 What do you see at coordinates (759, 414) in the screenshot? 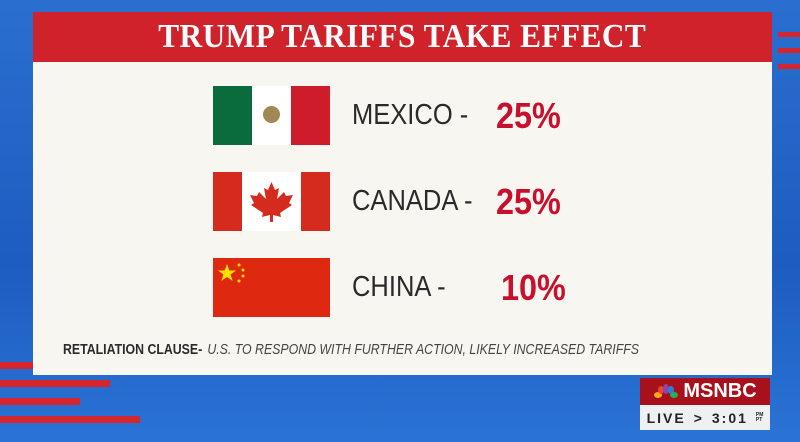
I see `ampm: PM` at bounding box center [759, 414].